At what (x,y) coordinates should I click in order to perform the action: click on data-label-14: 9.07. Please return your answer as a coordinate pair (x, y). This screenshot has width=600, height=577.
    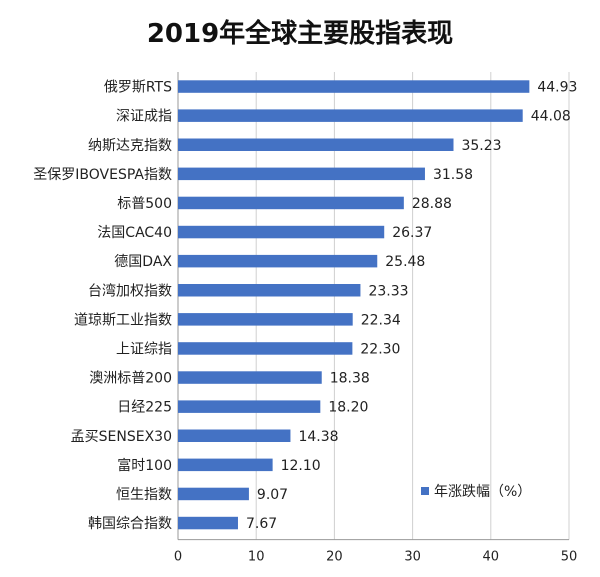
    Looking at the image, I should click on (272, 495).